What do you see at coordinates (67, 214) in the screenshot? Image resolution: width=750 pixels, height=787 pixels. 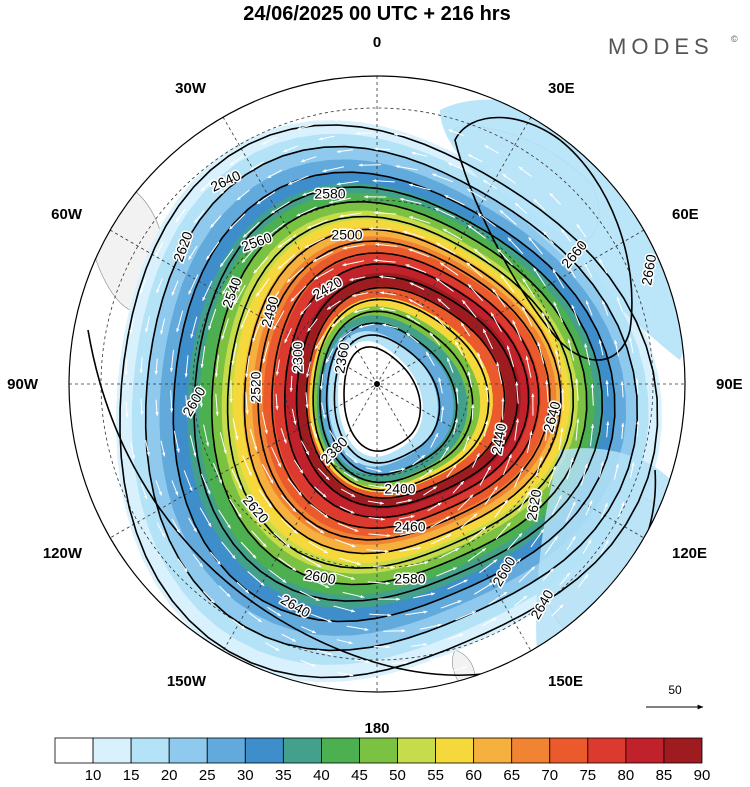 I see `lon-label-60w: 60W` at bounding box center [67, 214].